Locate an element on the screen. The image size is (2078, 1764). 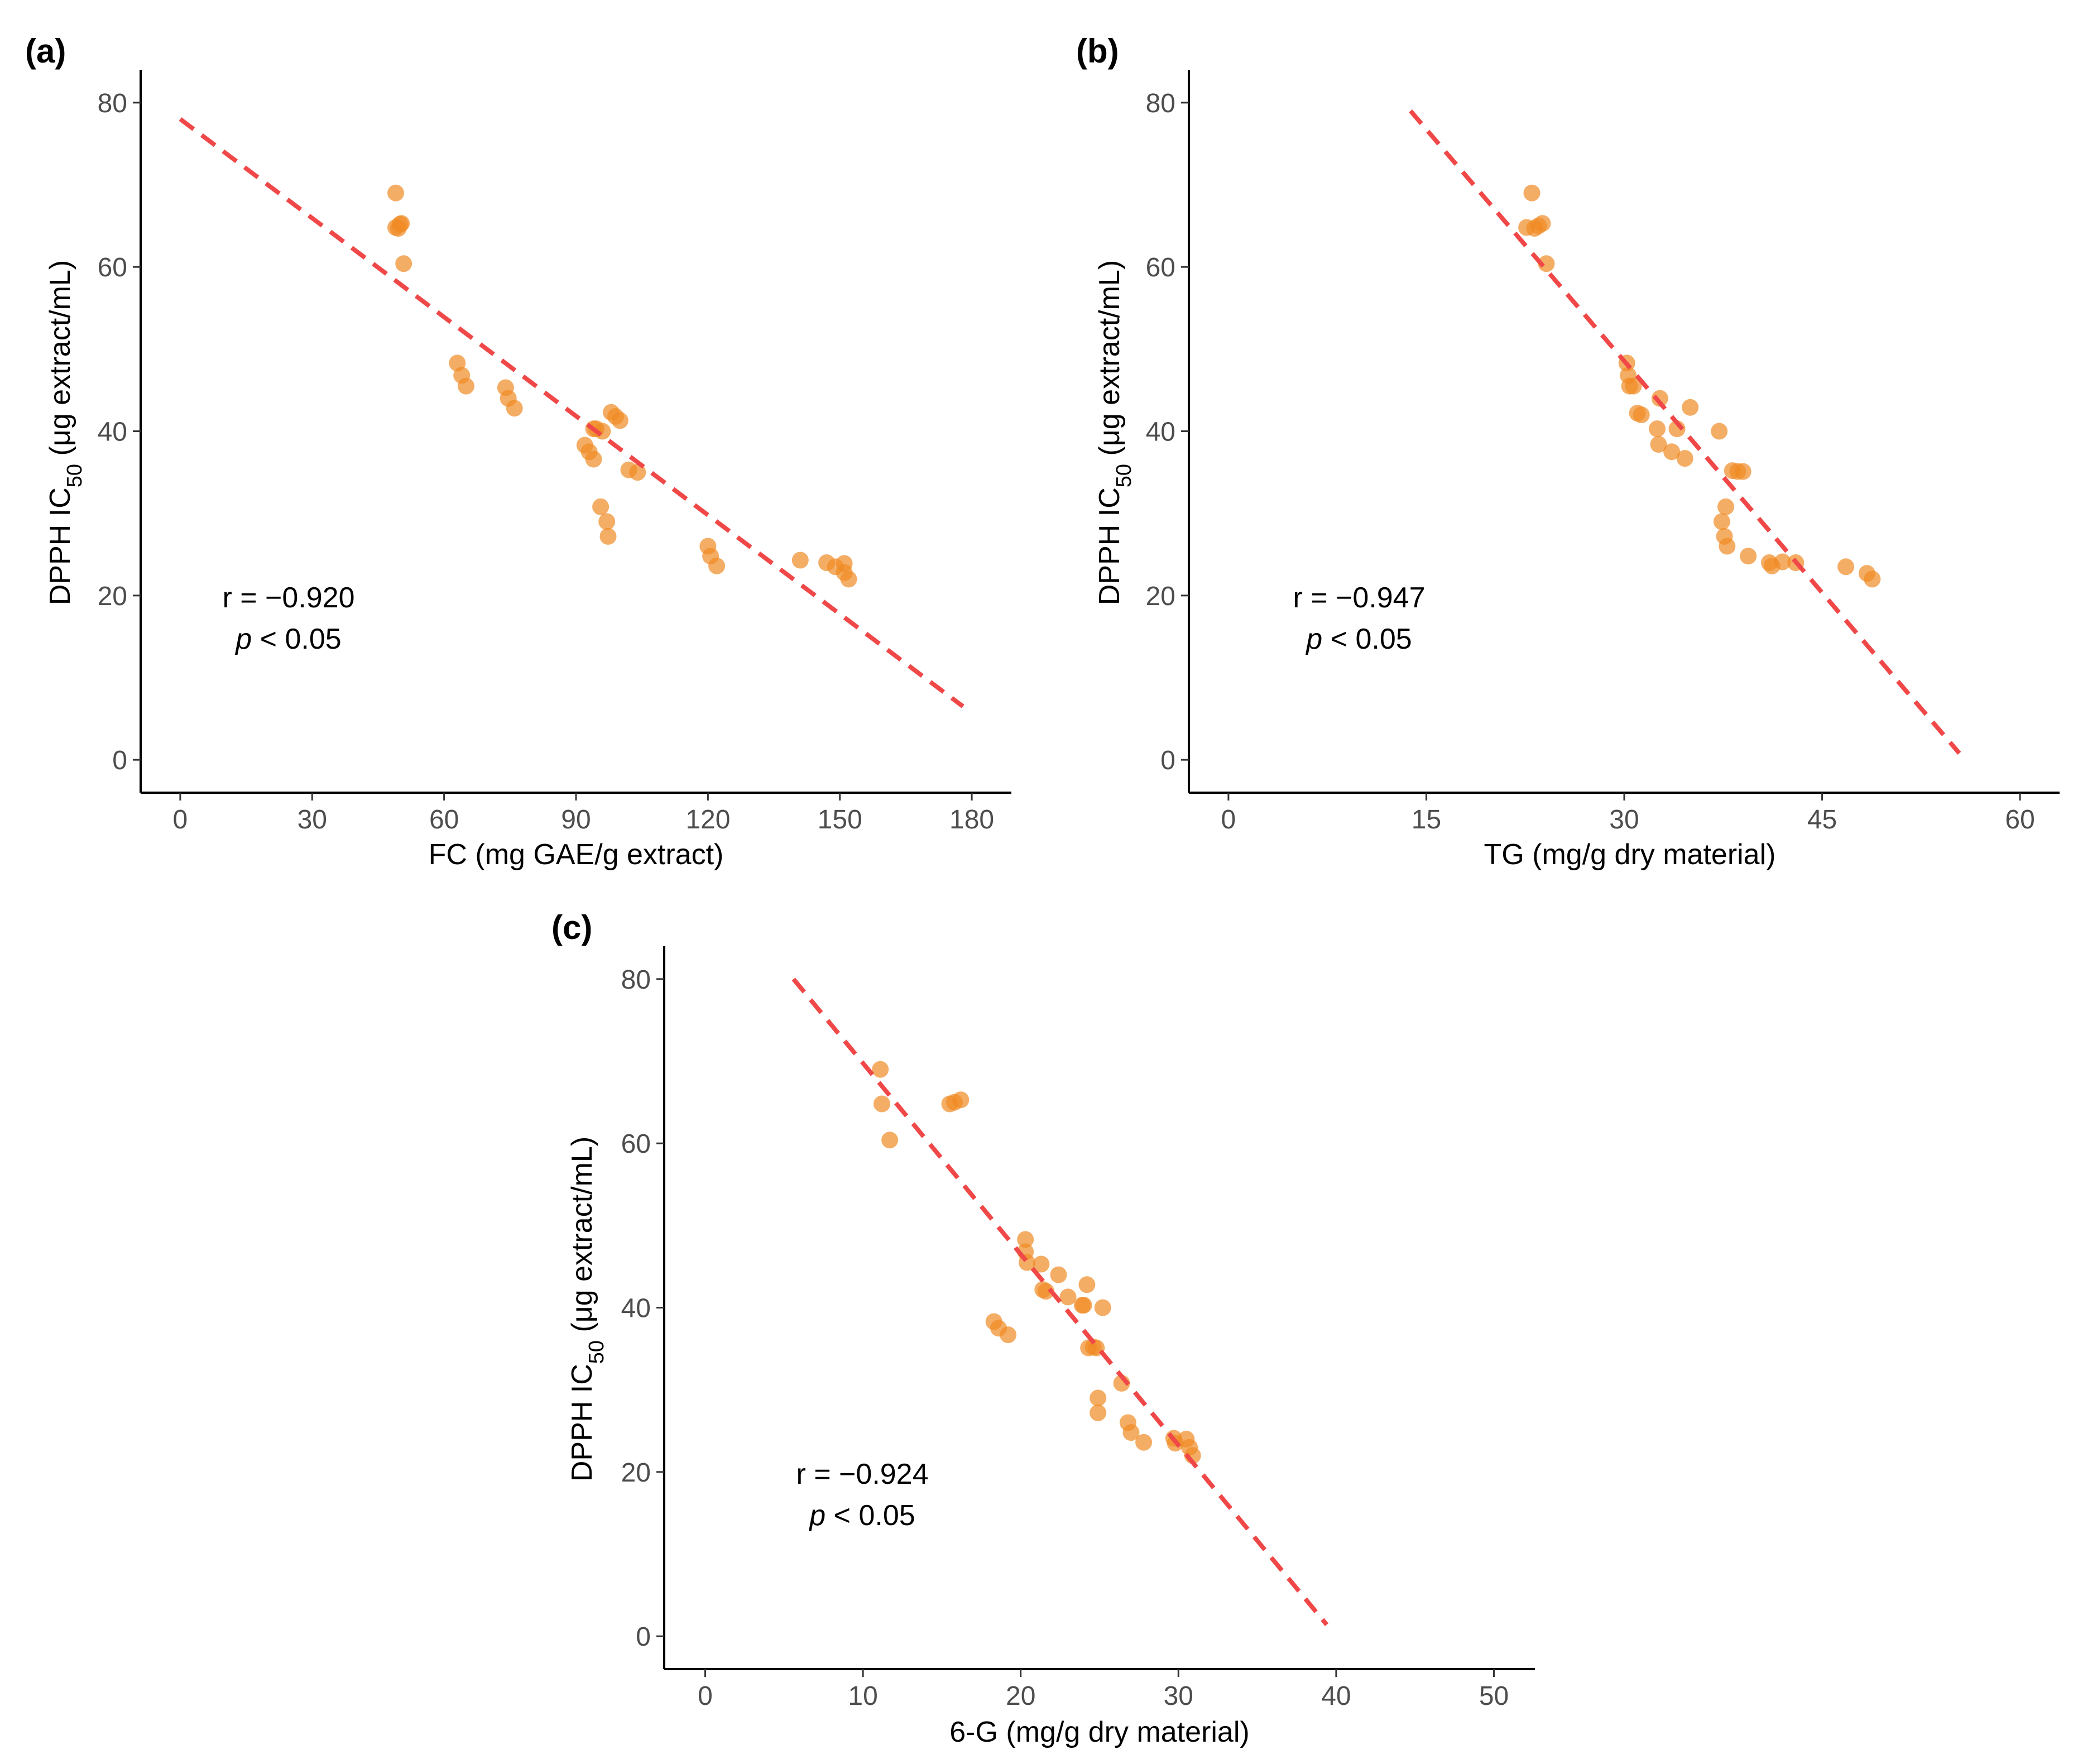
panel-b-label: (b) is located at coordinates (1097, 51).